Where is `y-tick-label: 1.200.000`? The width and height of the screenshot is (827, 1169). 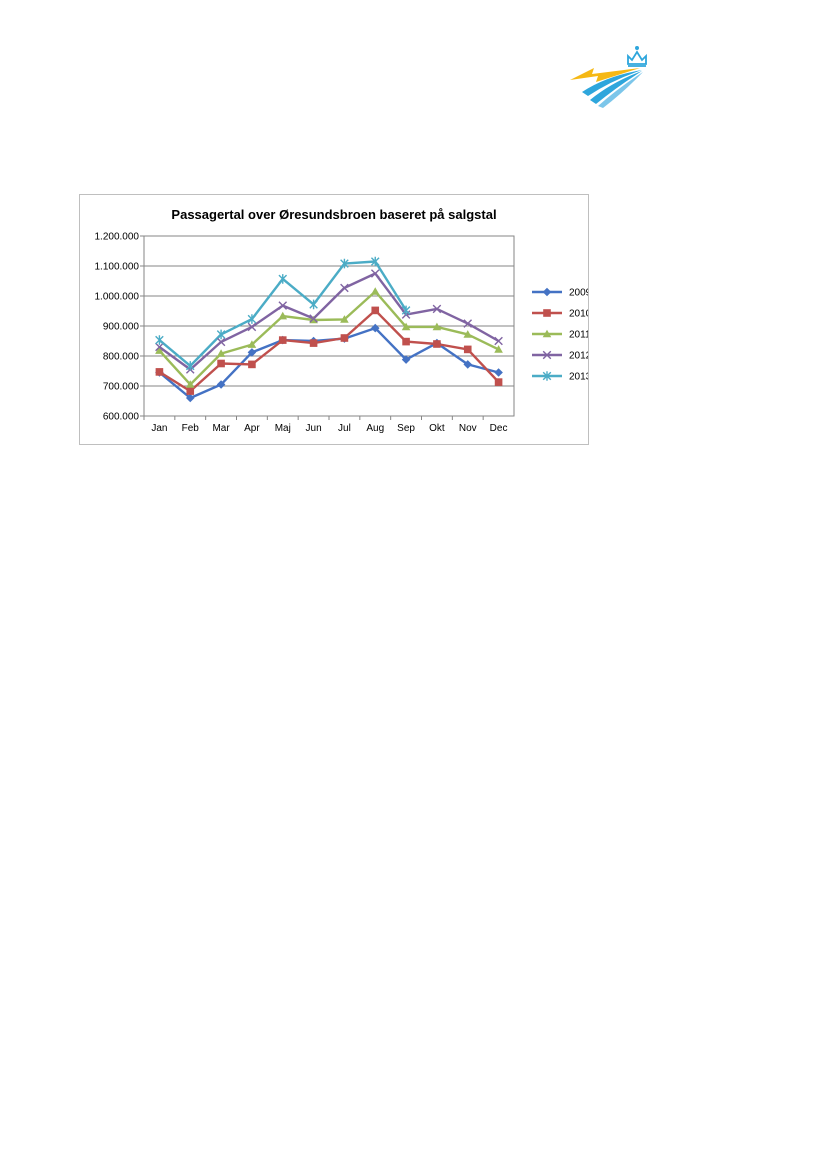
y-tick-label: 1.200.000 is located at coordinates (117, 237).